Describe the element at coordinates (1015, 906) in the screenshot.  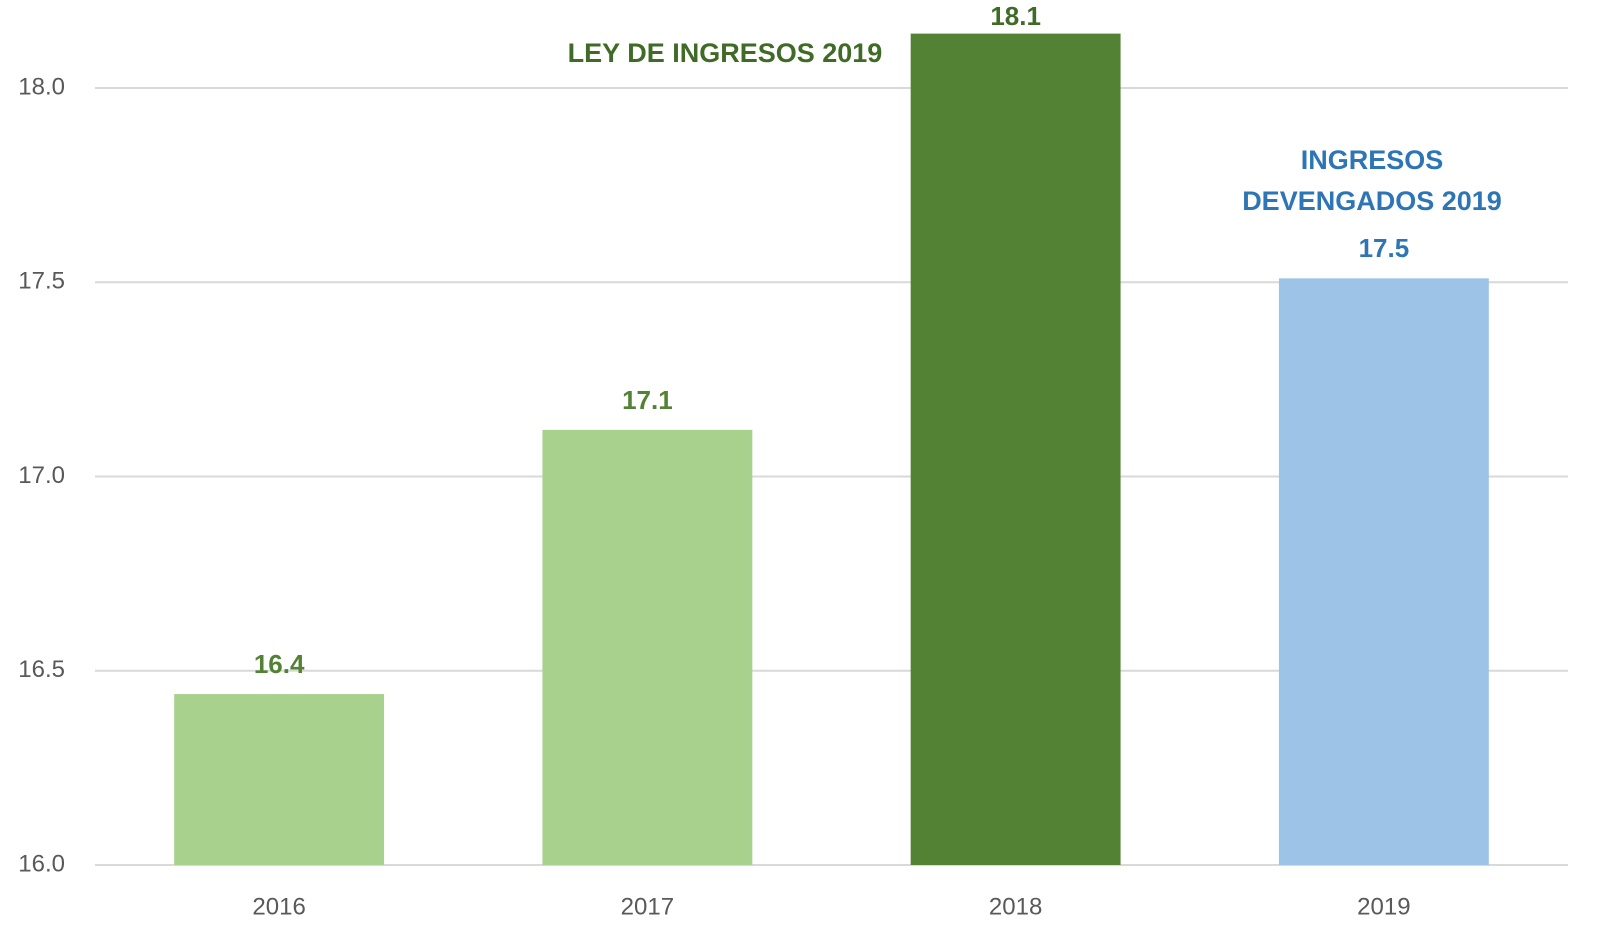
I see `x-tick-label: 2018` at that location.